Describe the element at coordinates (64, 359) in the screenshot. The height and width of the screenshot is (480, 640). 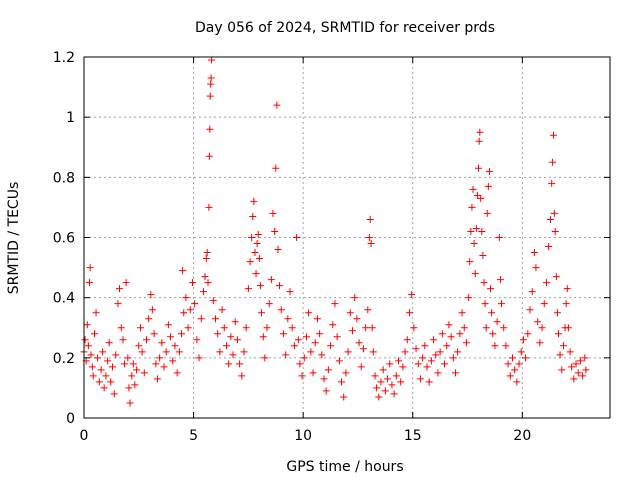
I see `y-tick-label: 0.2` at that location.